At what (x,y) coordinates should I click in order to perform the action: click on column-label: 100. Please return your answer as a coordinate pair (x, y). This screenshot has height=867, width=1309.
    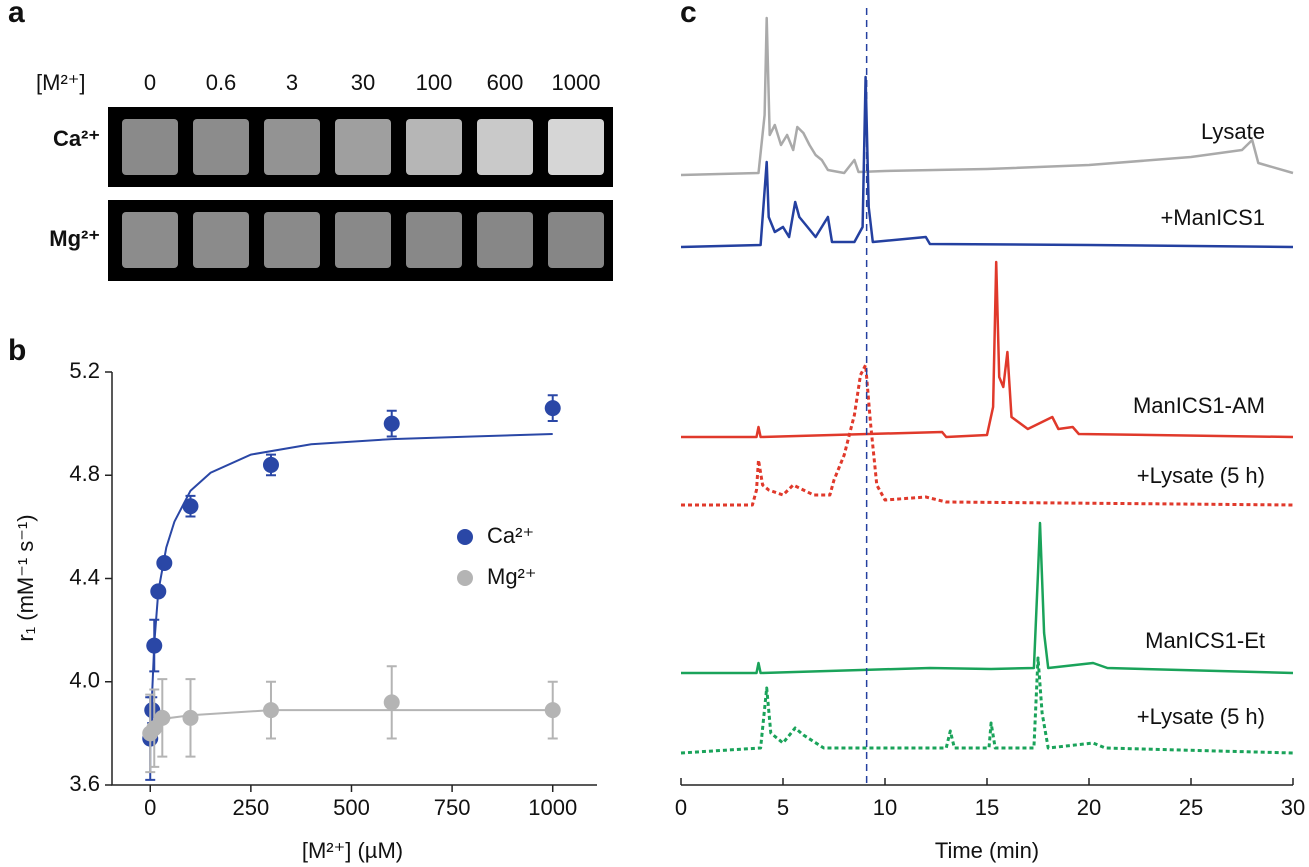
    Looking at the image, I should click on (434, 82).